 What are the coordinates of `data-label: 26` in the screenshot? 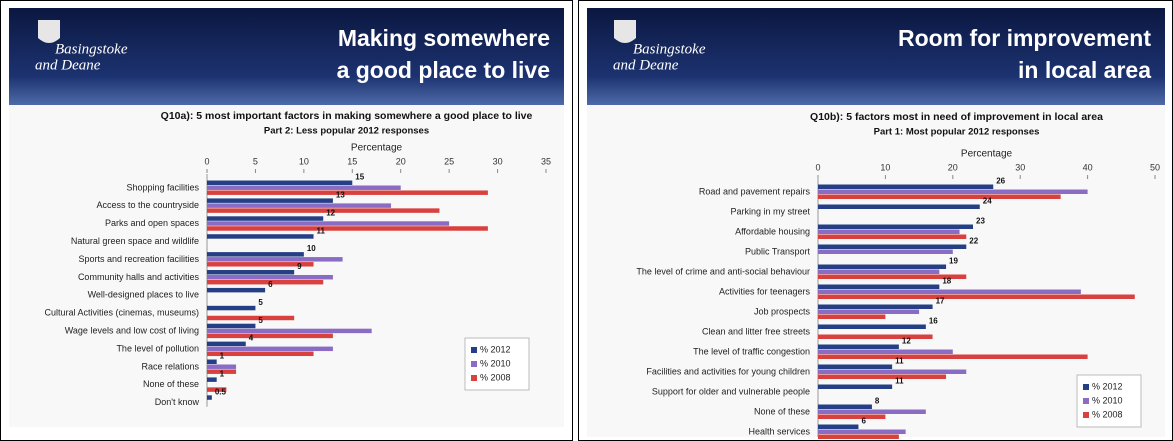 It's located at (1000, 181).